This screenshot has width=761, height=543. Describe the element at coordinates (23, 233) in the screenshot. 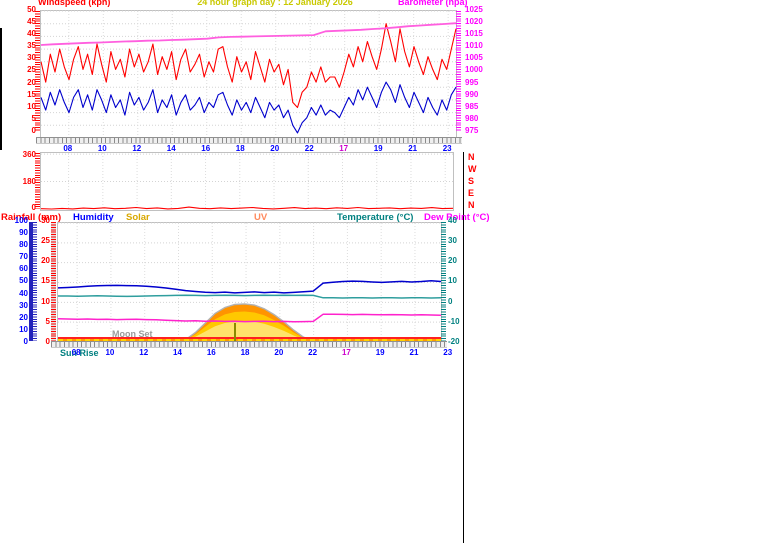

I see `axis-tick-label: 90` at that location.